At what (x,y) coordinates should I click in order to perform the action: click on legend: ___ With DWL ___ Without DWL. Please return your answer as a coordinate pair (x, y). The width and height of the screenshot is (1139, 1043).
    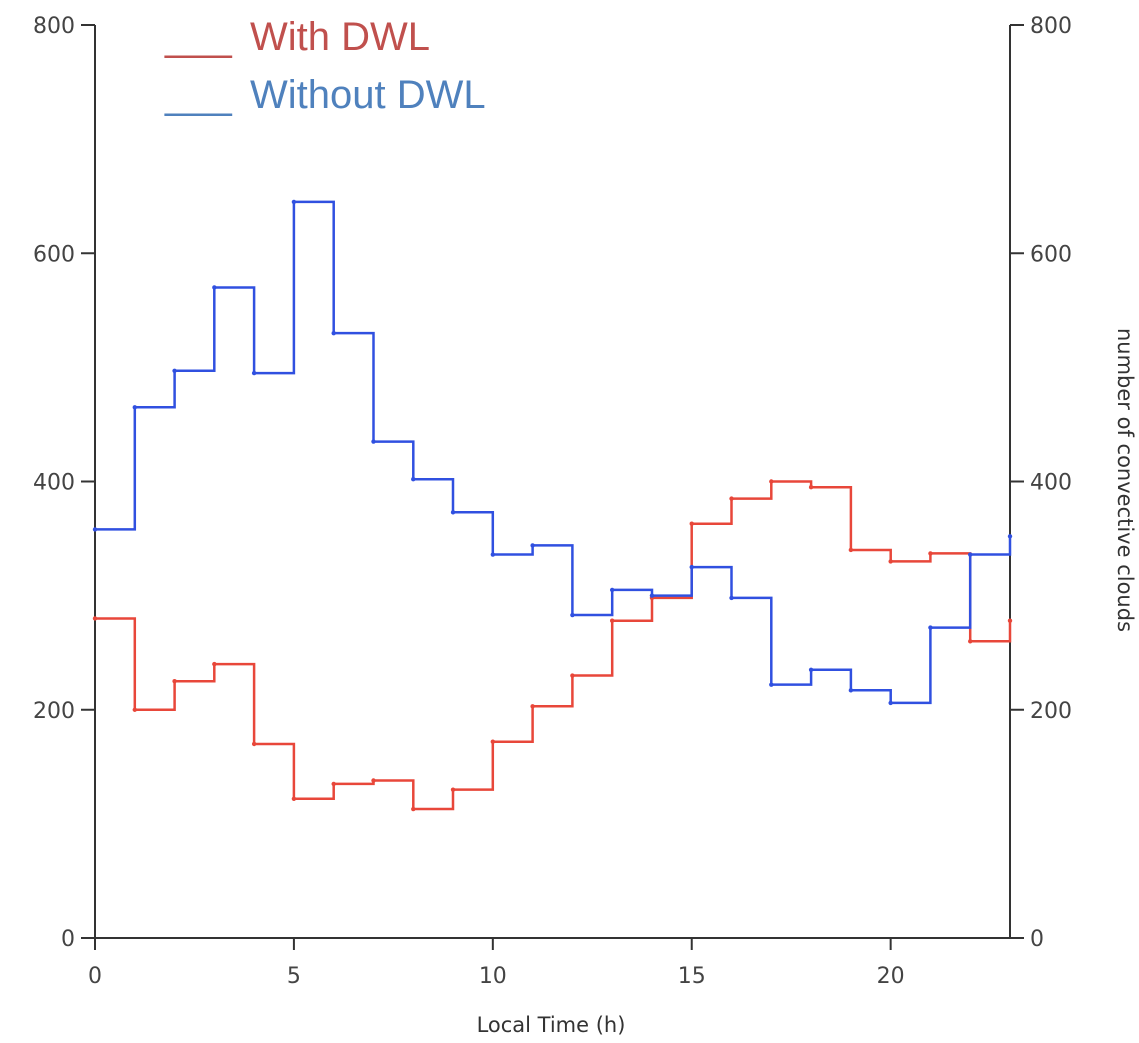
    Looking at the image, I should click on (325, 66).